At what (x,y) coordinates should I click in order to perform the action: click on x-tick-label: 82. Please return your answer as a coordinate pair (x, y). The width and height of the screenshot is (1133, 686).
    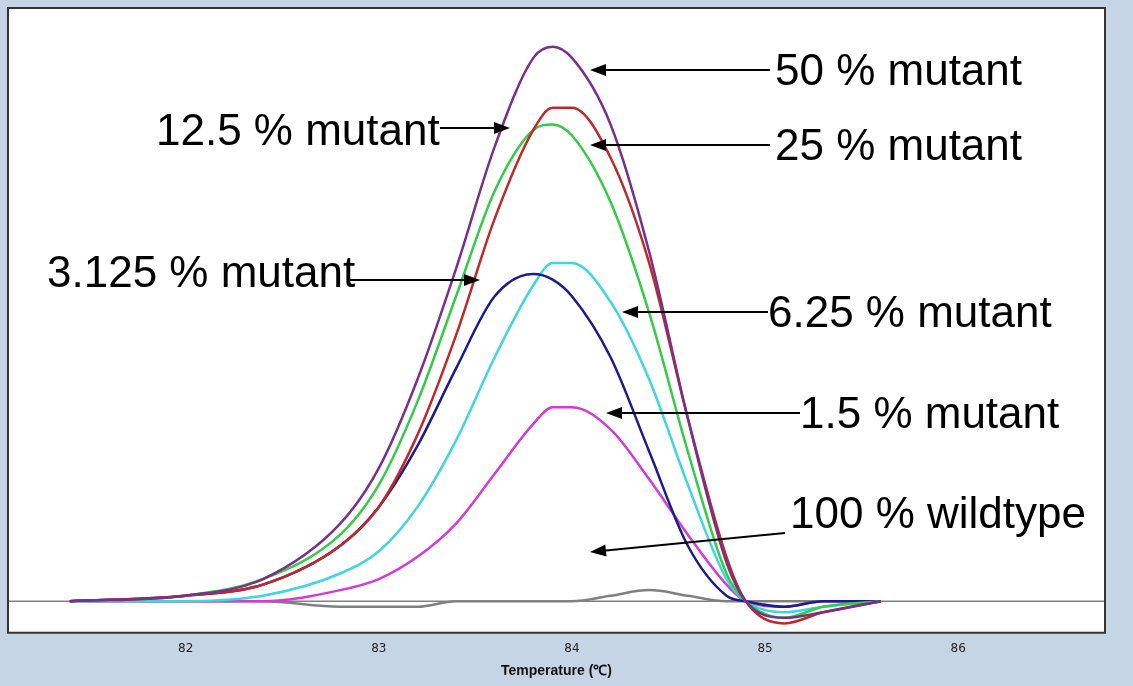
    Looking at the image, I should click on (186, 648).